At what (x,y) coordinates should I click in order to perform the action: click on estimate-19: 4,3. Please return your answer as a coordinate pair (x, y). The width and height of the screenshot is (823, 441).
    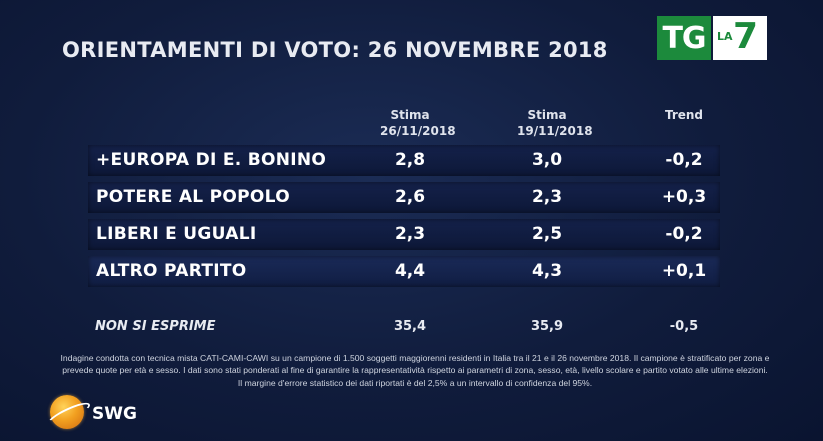
    Looking at the image, I should click on (547, 271).